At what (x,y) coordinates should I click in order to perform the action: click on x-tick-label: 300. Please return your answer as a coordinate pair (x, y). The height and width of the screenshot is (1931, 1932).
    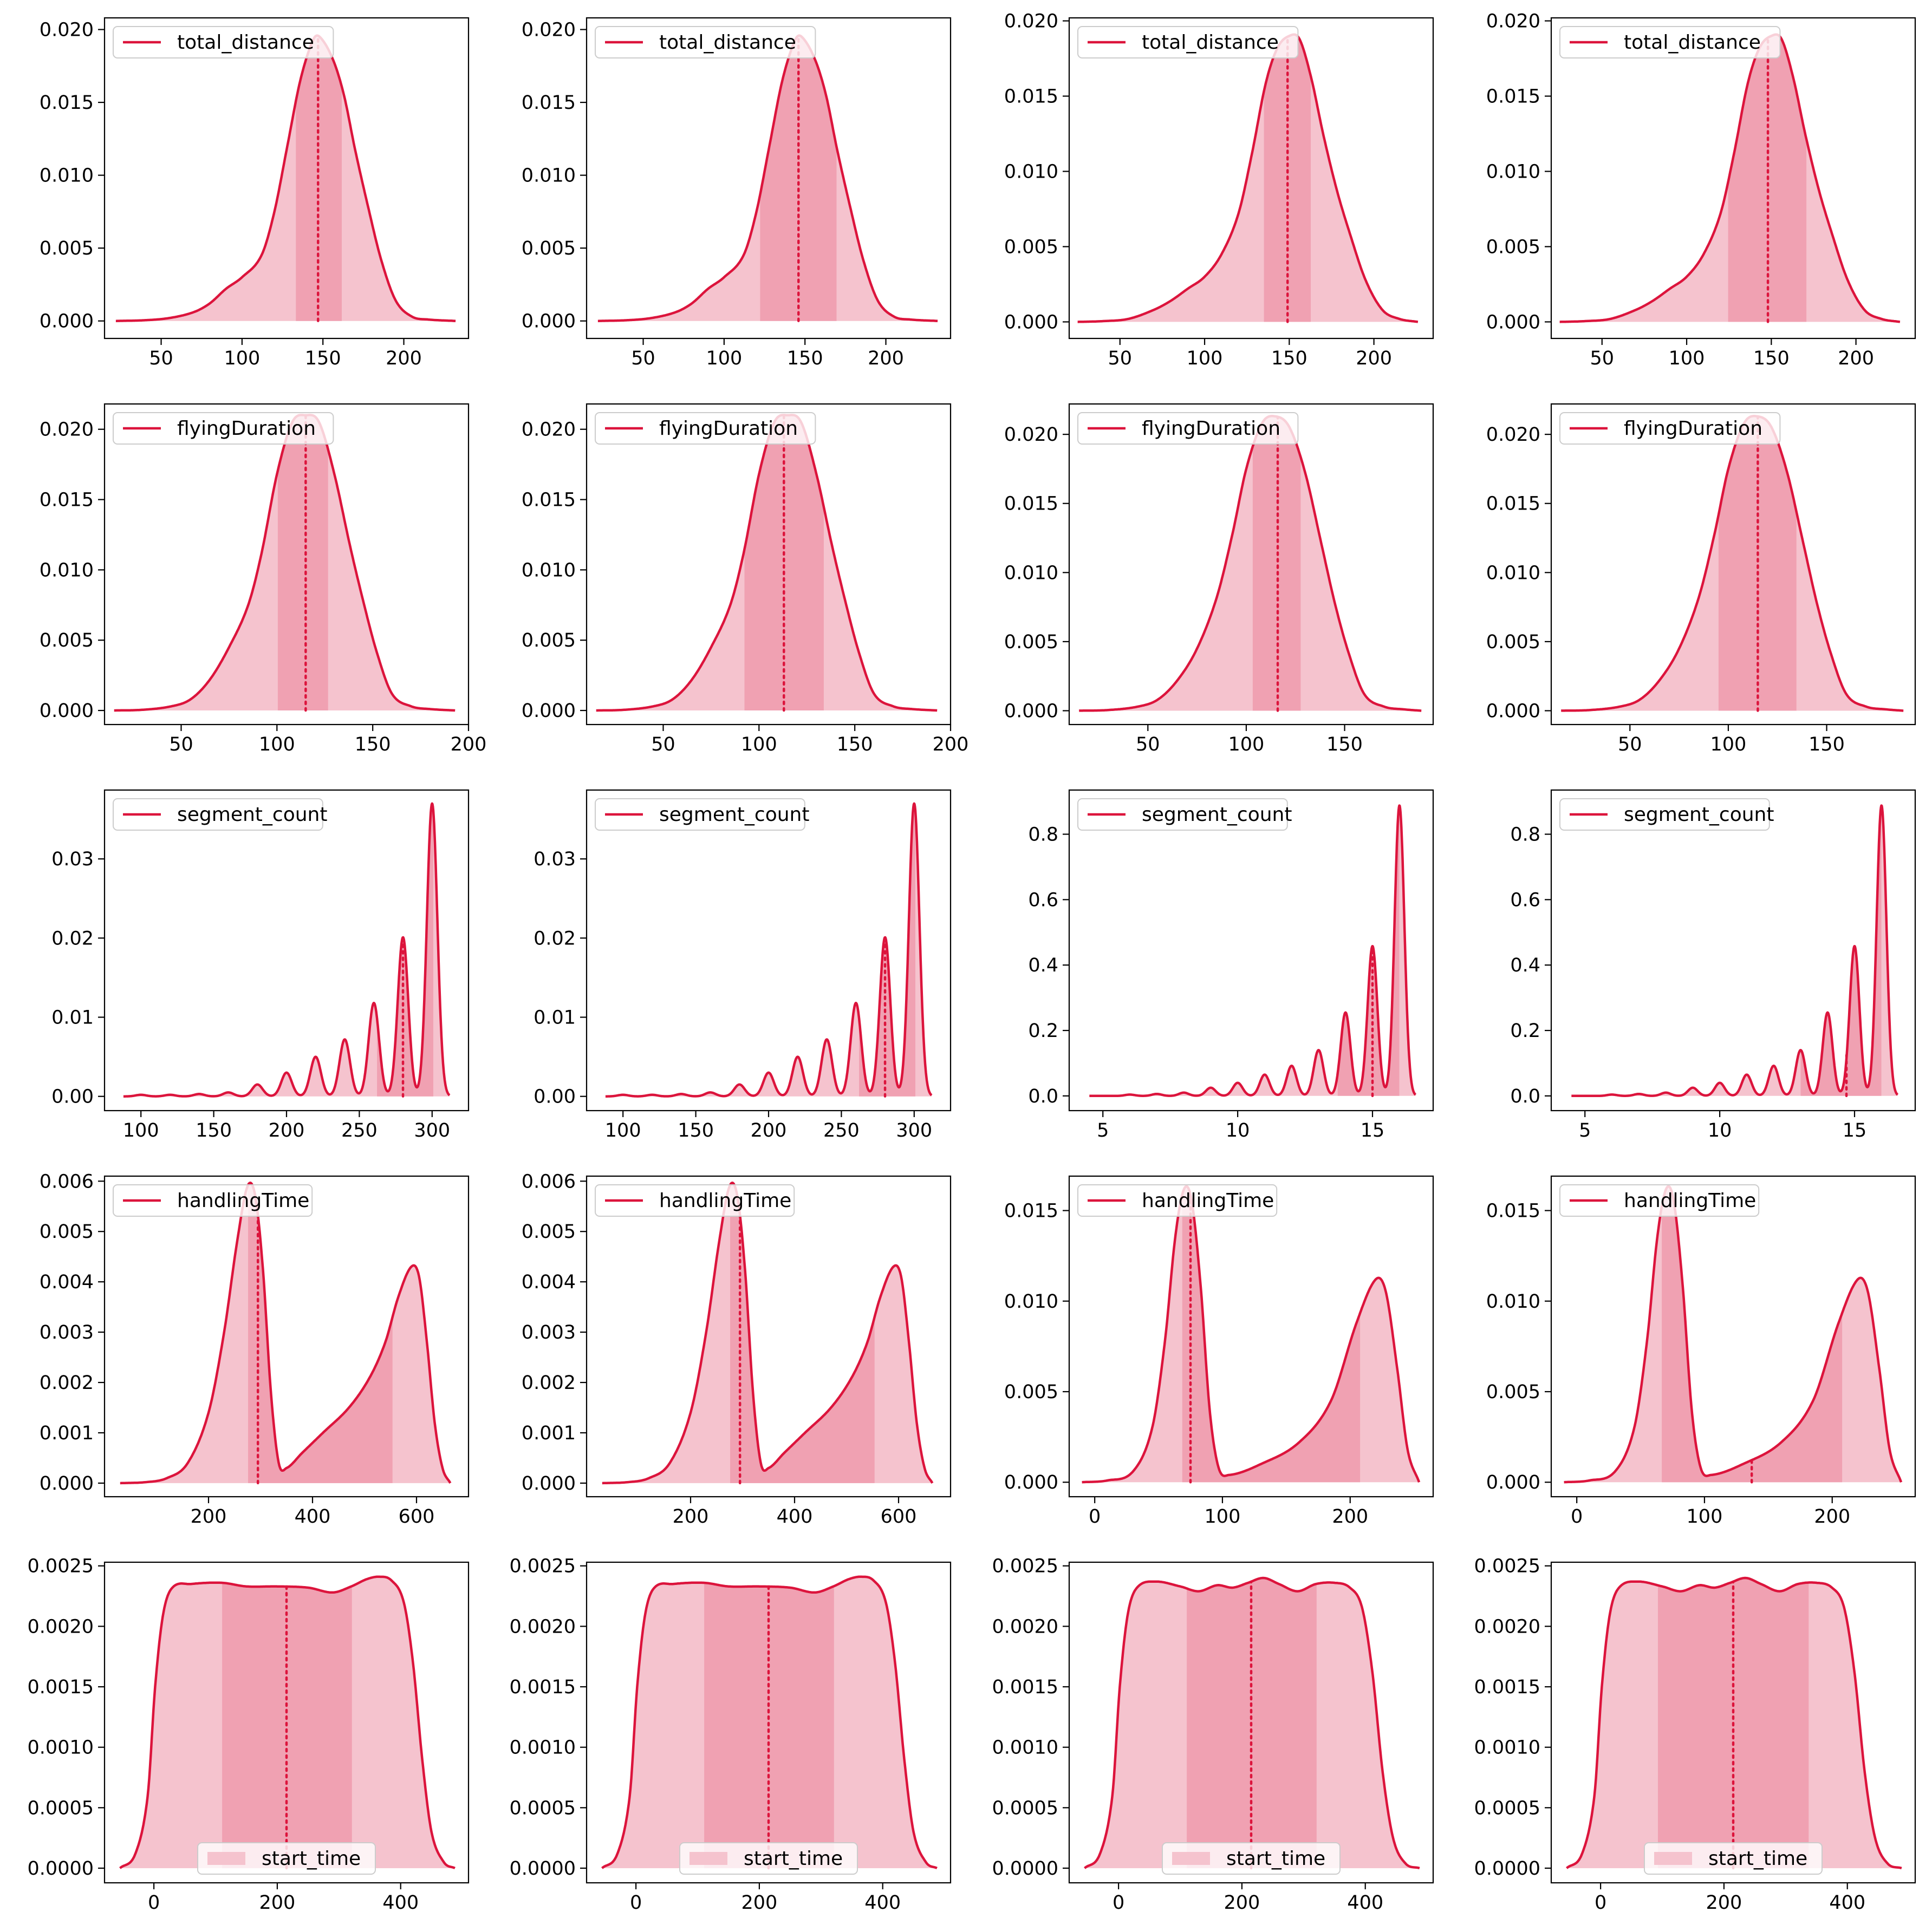
    Looking at the image, I should click on (914, 1130).